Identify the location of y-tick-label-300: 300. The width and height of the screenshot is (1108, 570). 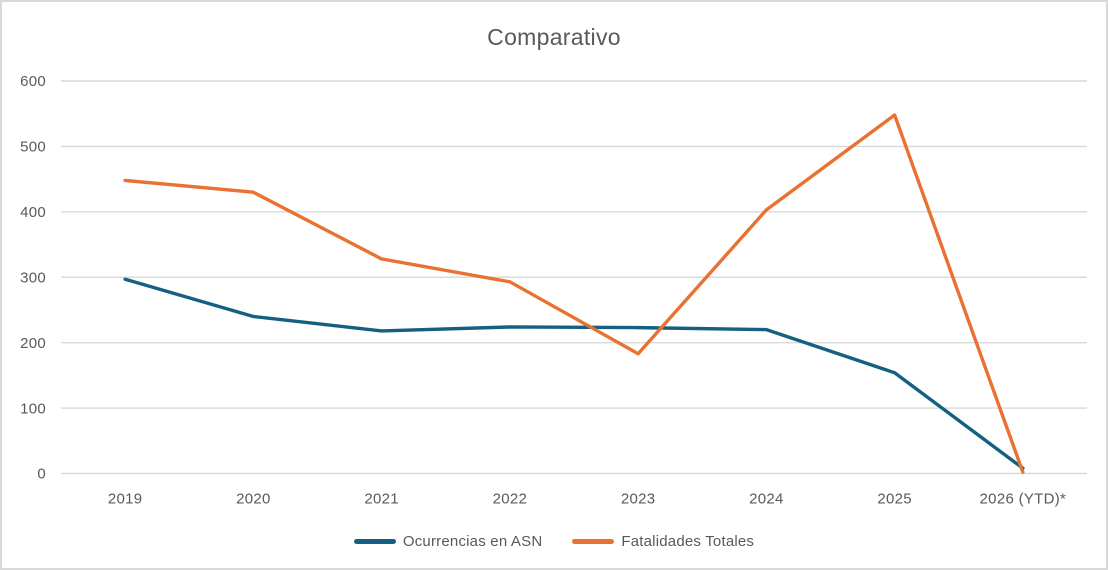
(33, 277).